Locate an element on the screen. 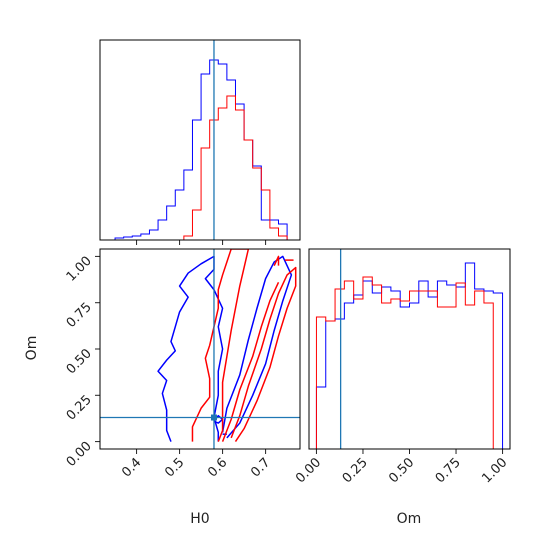 The image size is (550, 550). h0-histogram-blue-series is located at coordinates (201, 149).